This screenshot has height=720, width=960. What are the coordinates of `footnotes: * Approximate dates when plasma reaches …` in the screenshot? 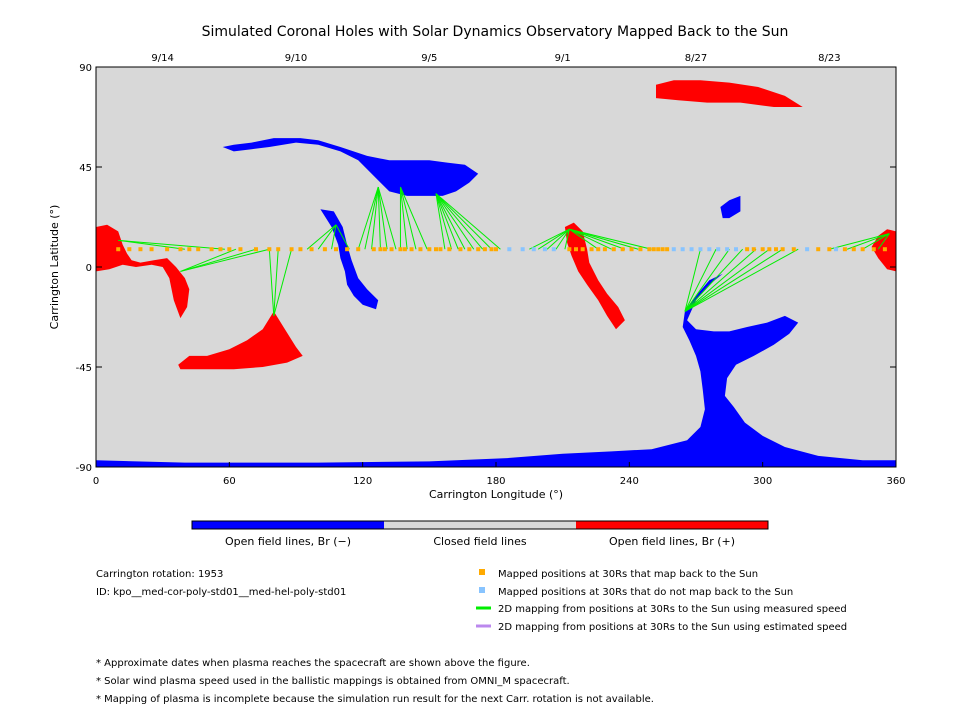 It's located at (375, 682).